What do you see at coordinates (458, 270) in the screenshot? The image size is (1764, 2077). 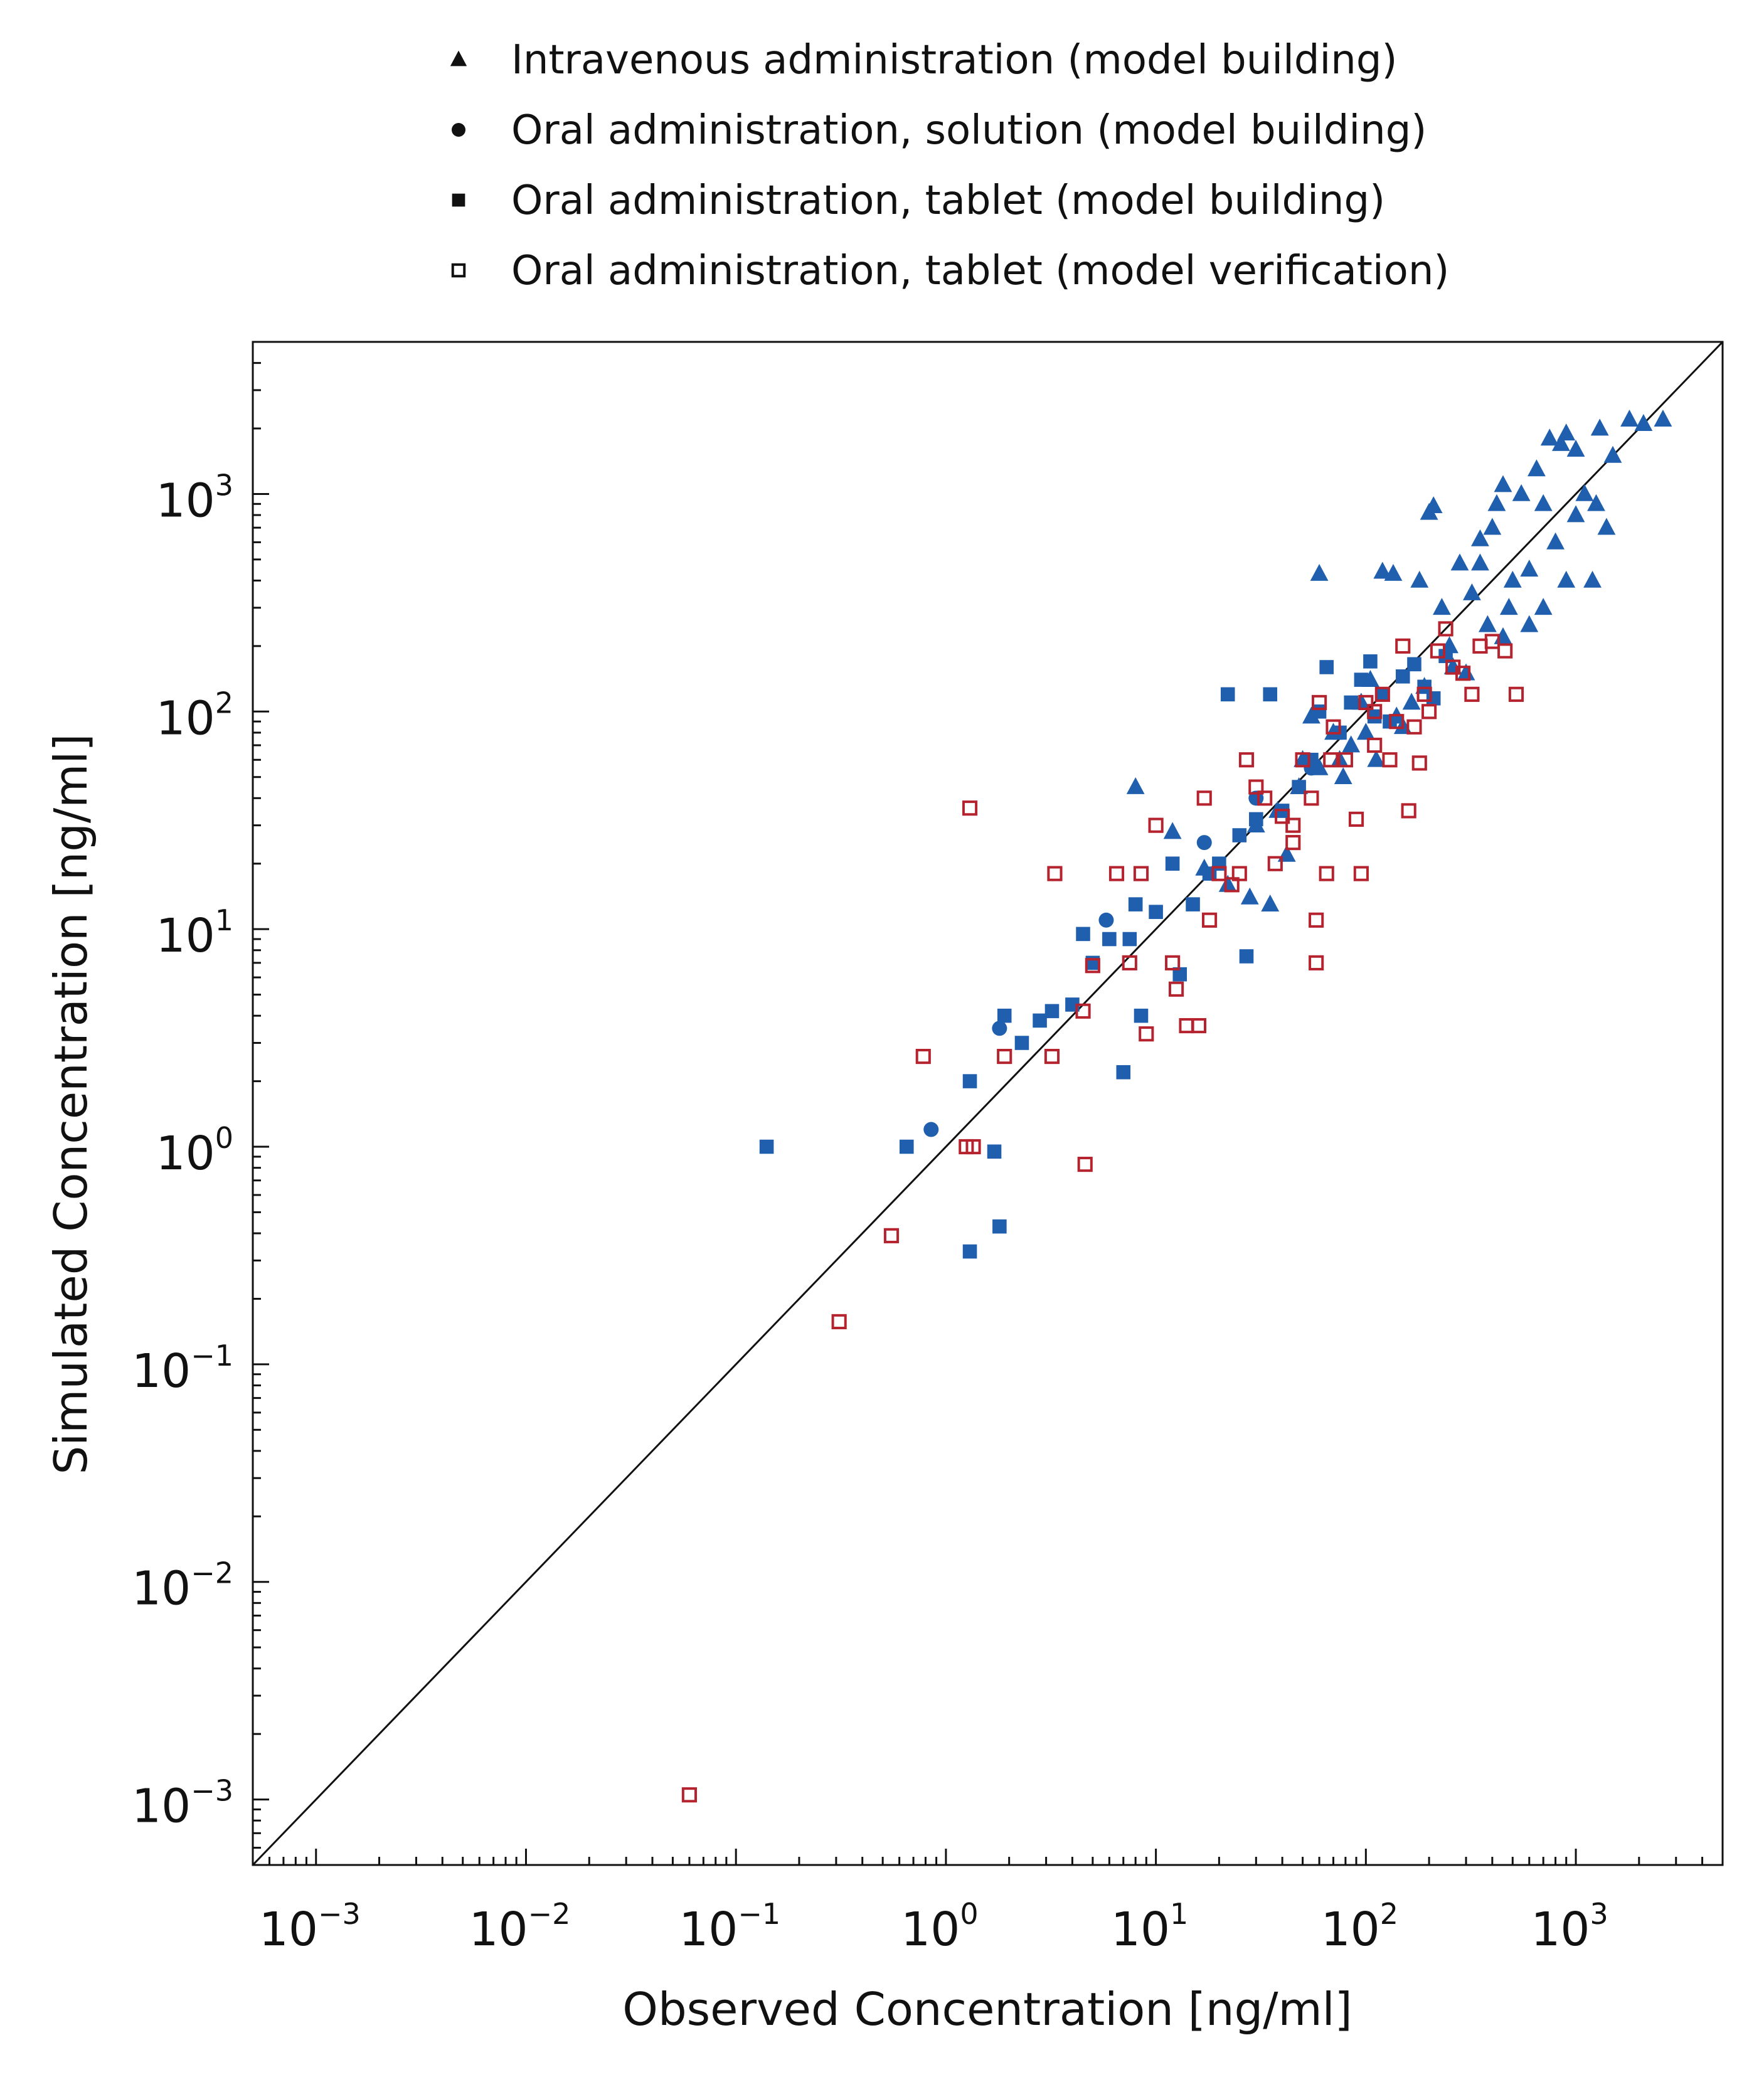 I see `legend-marker-square-open` at bounding box center [458, 270].